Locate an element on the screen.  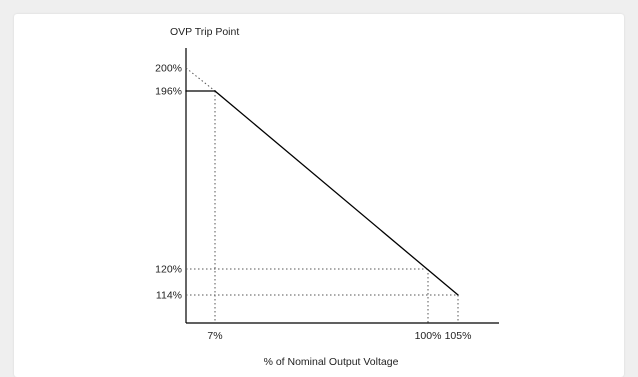
y-tick-label: 120% is located at coordinates (168, 270).